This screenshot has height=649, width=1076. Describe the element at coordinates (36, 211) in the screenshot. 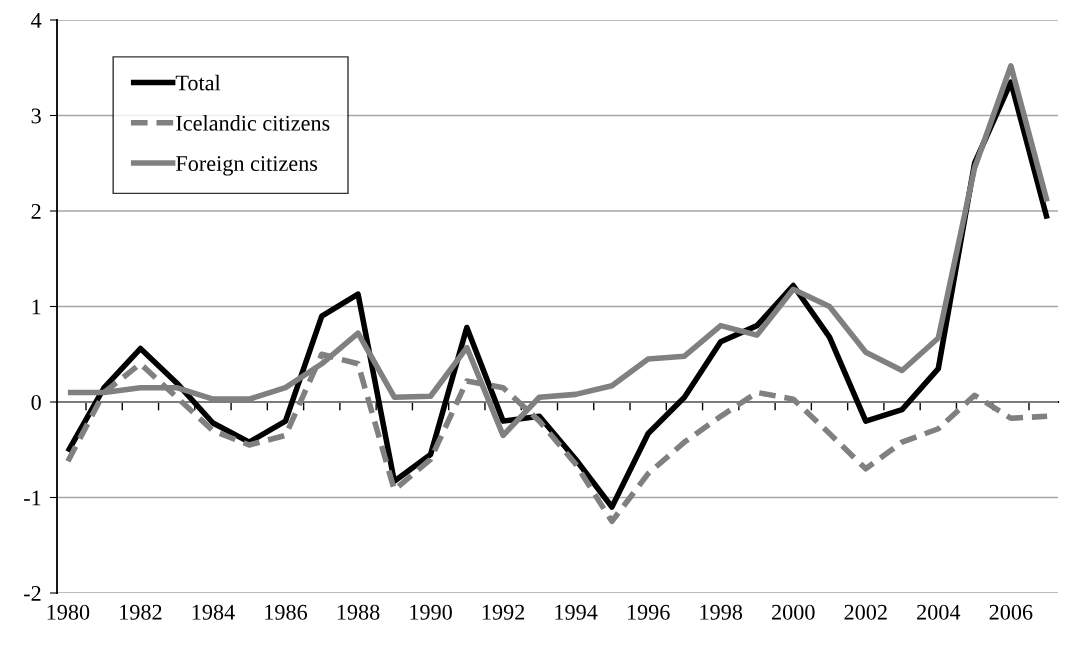

I see `y-tick-label: 2` at that location.